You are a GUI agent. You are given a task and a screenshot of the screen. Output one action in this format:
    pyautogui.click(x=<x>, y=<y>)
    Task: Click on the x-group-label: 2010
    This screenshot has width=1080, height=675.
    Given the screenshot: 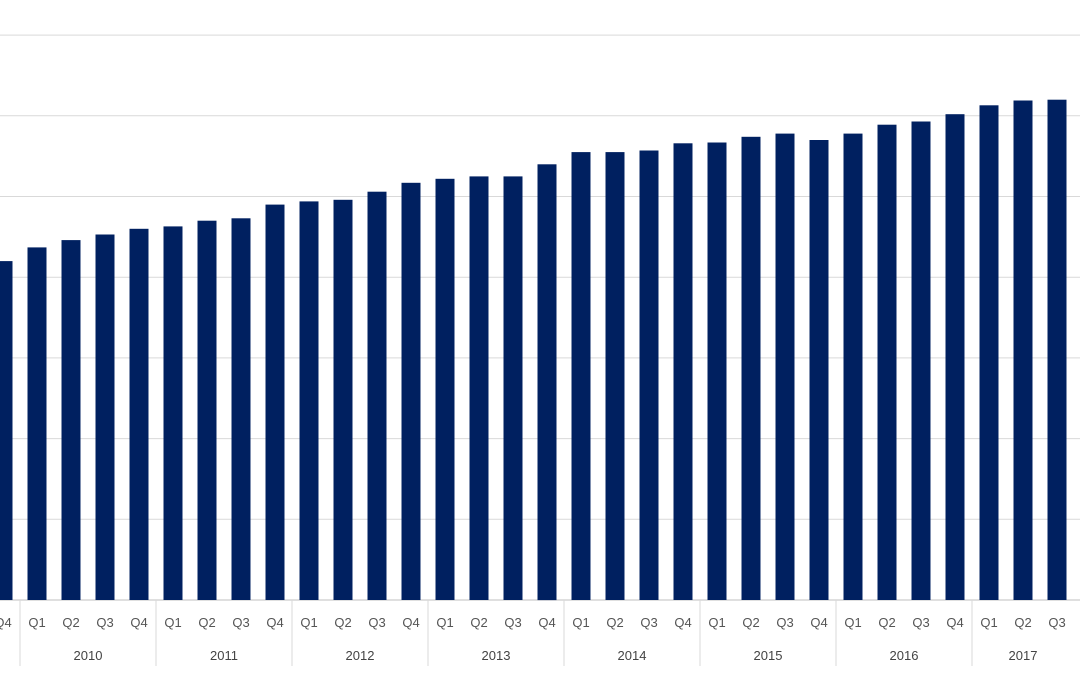 What is the action you would take?
    pyautogui.click(x=88, y=655)
    